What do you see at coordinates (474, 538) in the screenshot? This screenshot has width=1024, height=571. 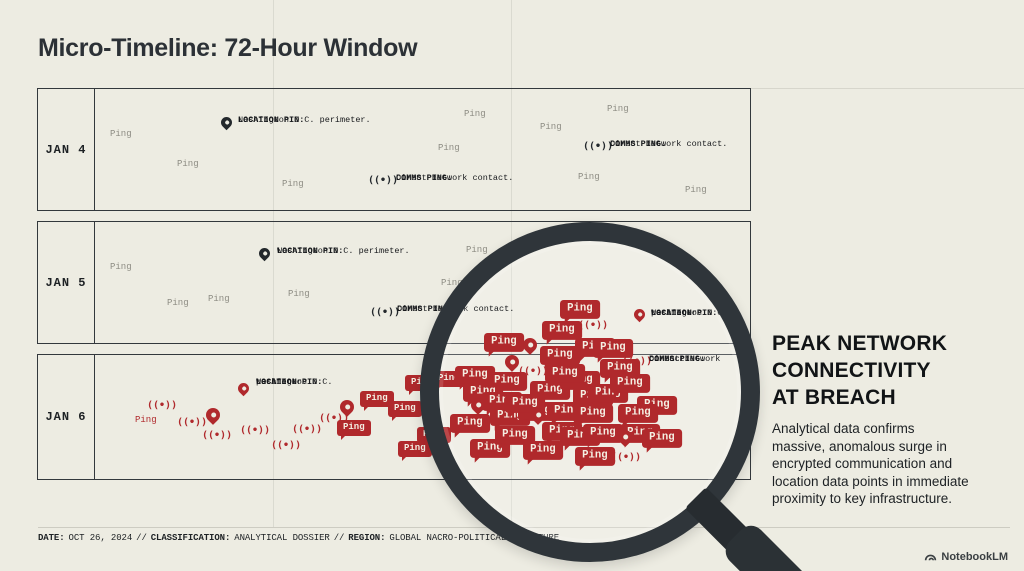 I see `footer-segment: GLOBAL NACRO-POLITICAL STRUCTURE` at bounding box center [474, 538].